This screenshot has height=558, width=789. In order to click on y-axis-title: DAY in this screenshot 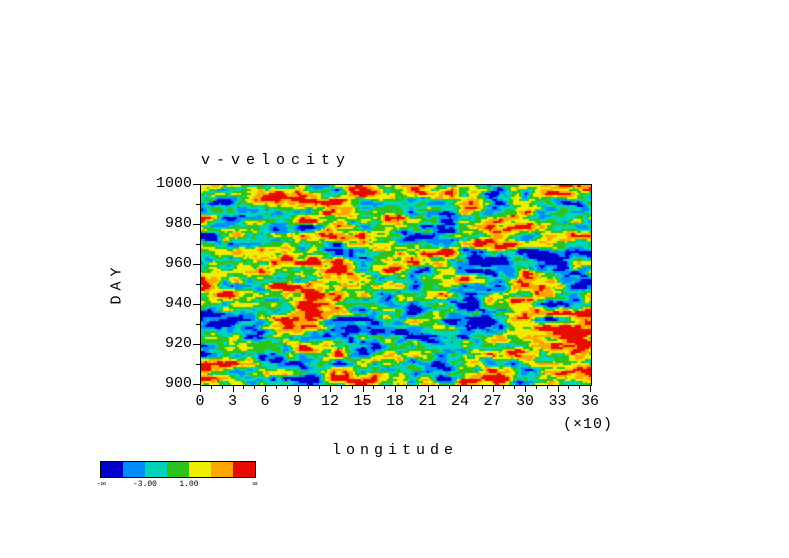, I will do `click(117, 283)`.